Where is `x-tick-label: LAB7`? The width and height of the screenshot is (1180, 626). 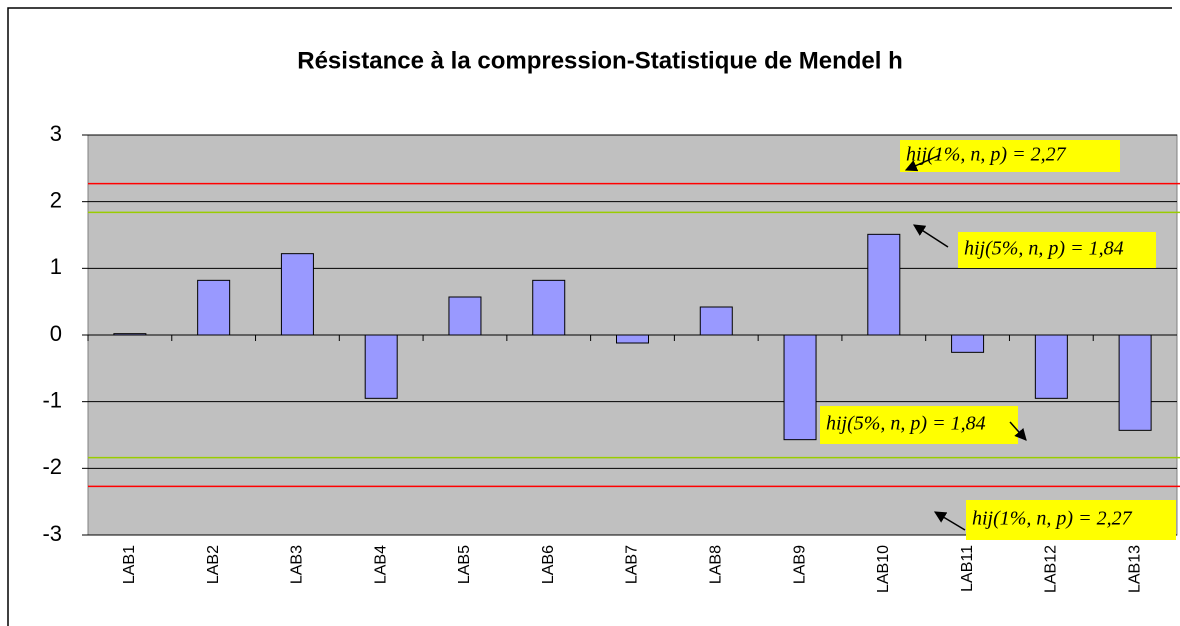 x-tick-label: LAB7 is located at coordinates (632, 564).